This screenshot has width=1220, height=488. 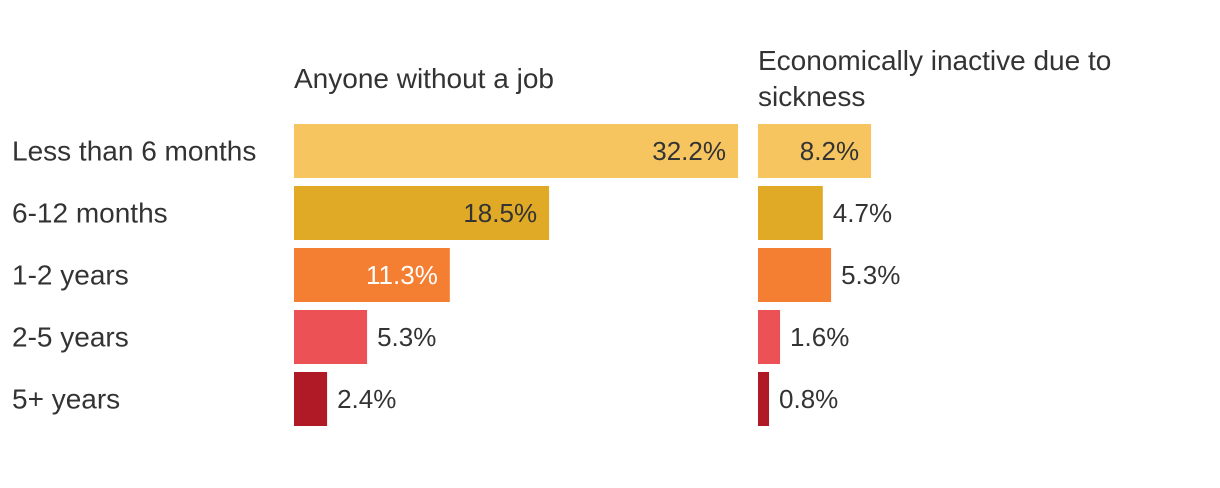 I want to click on bar-anyone-without-job-6-12-months, so click(x=422, y=213).